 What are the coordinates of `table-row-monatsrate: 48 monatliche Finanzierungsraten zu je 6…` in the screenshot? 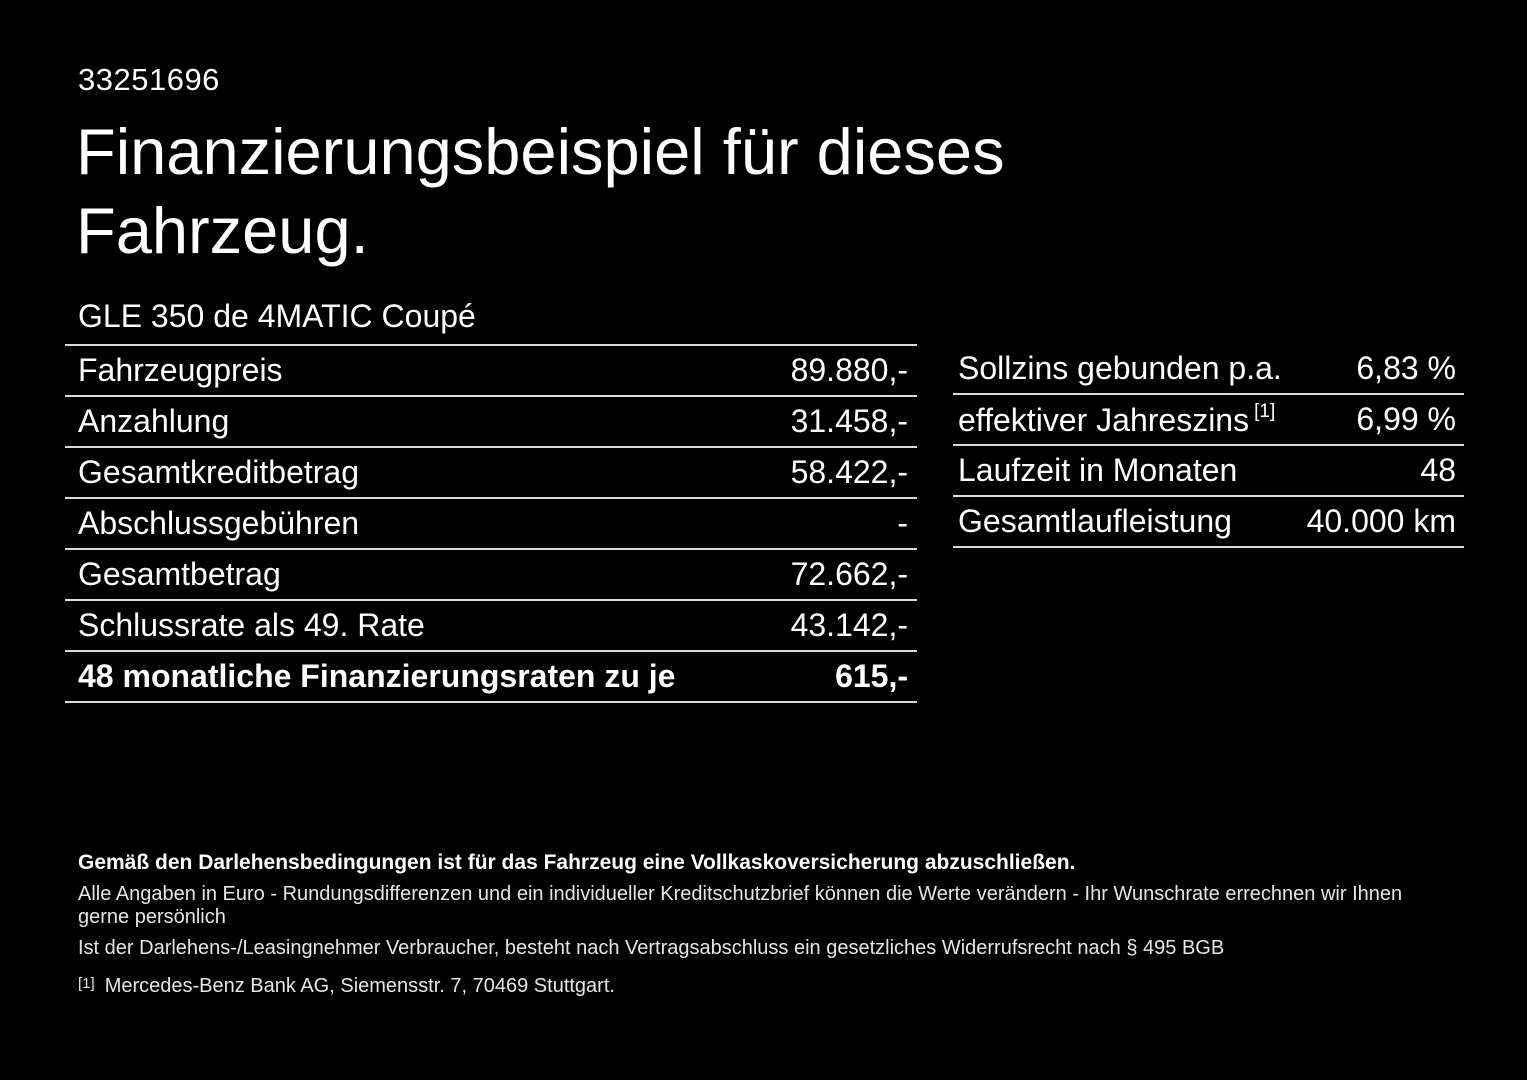 It's located at (491, 677).